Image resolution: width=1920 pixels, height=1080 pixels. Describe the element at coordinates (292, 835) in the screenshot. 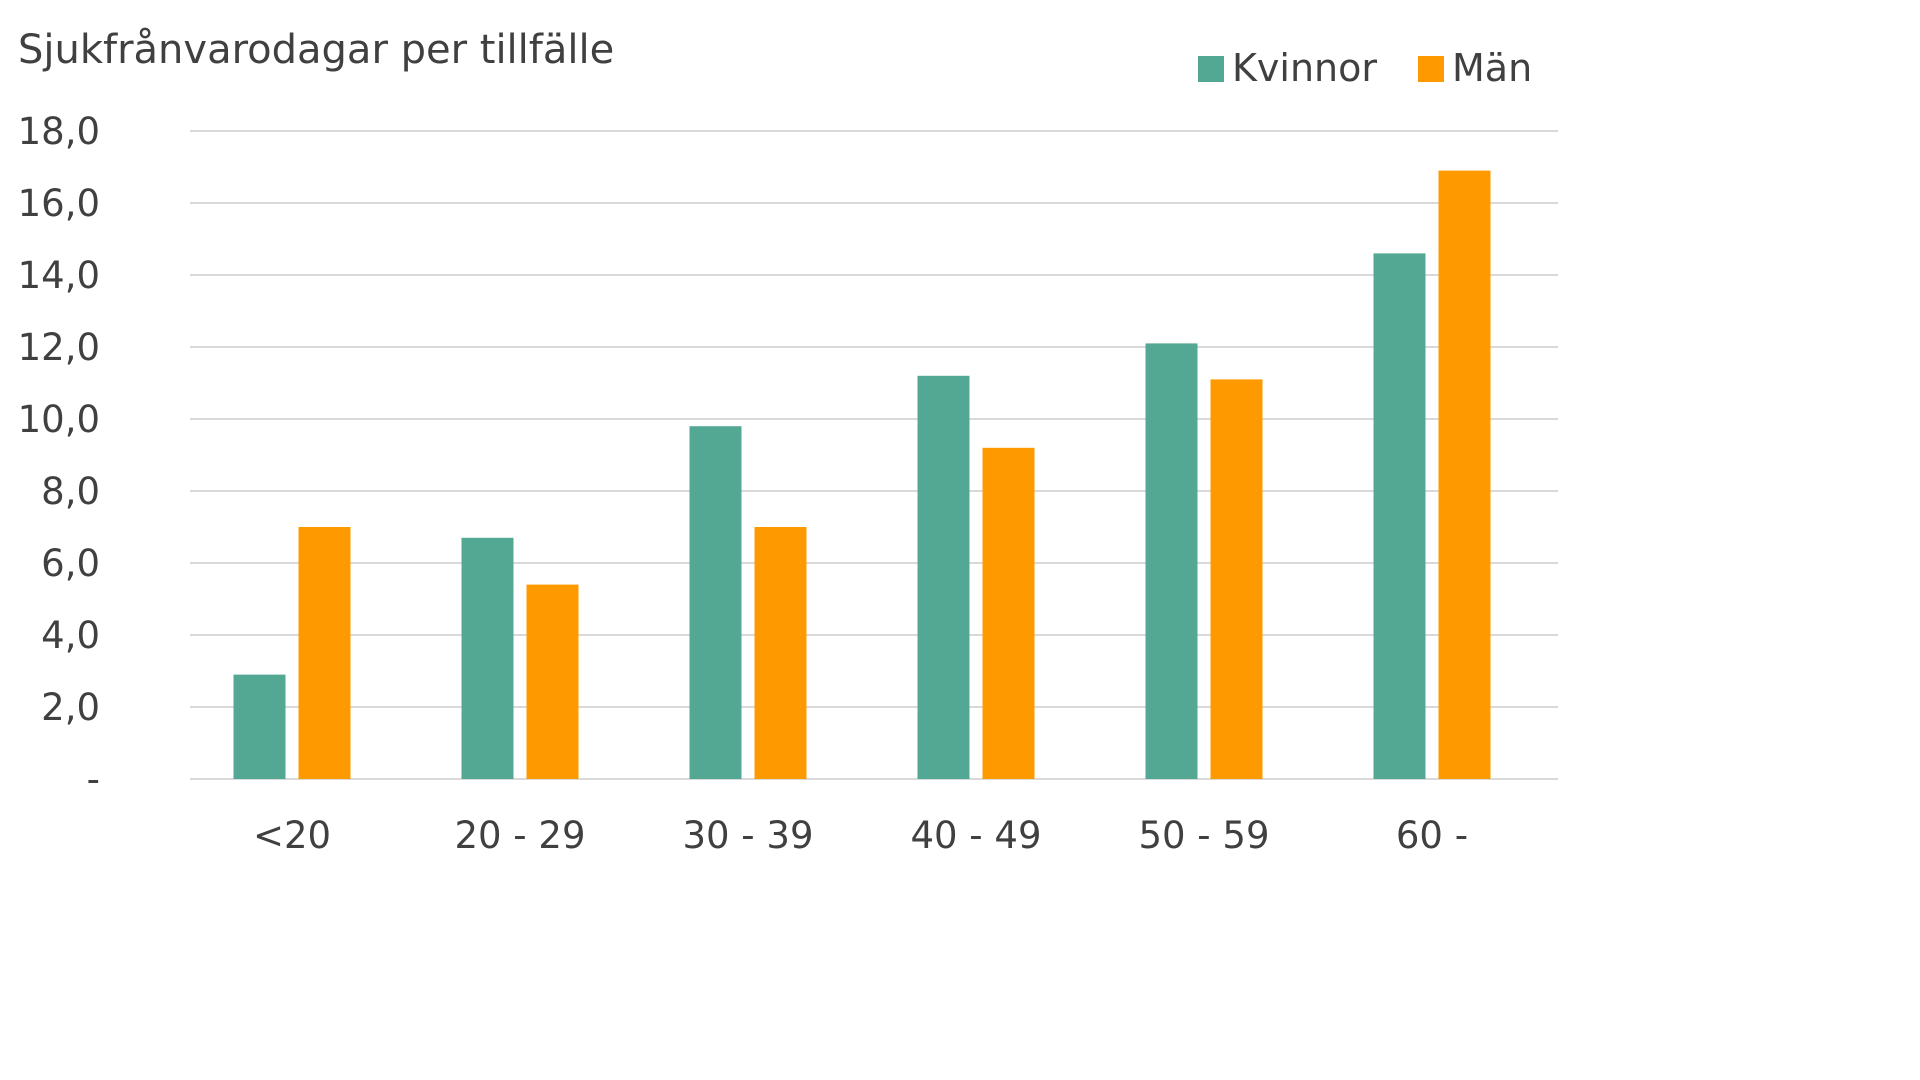

I see `x-tick-label: <20` at that location.